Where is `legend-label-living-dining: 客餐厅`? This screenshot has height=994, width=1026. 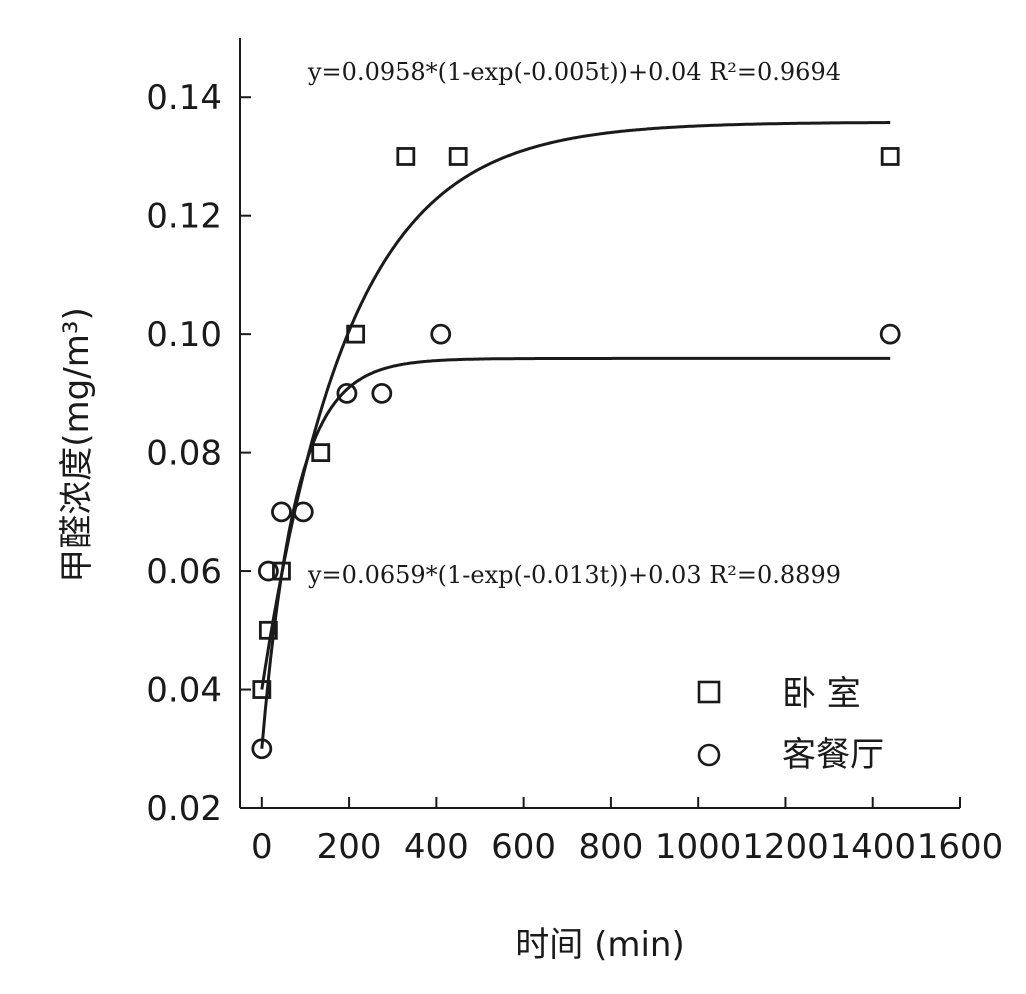 legend-label-living-dining: 客餐厅 is located at coordinates (833, 755).